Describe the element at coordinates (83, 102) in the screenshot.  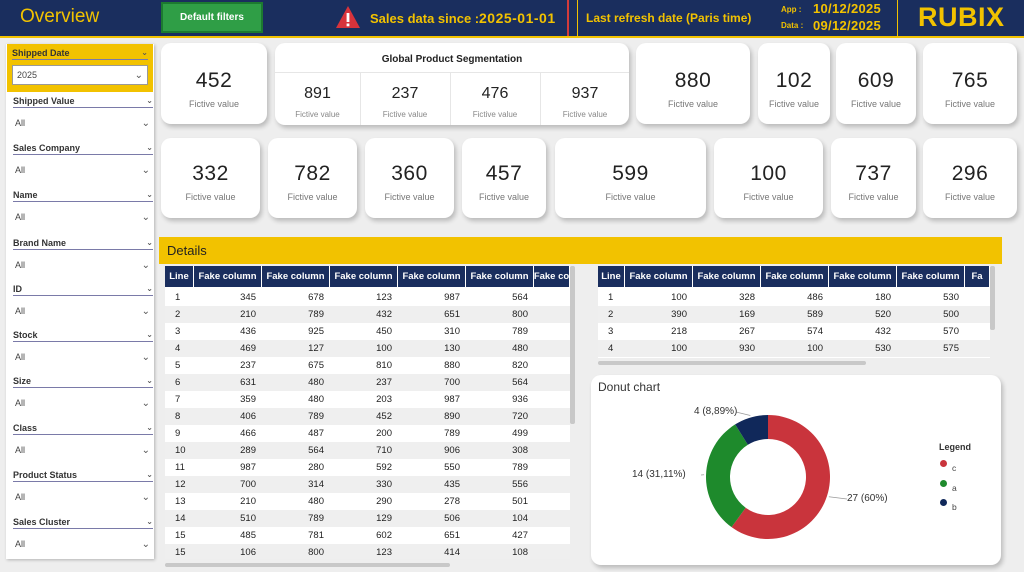
I see `slicer-header: Shipped Value ⌄` at that location.